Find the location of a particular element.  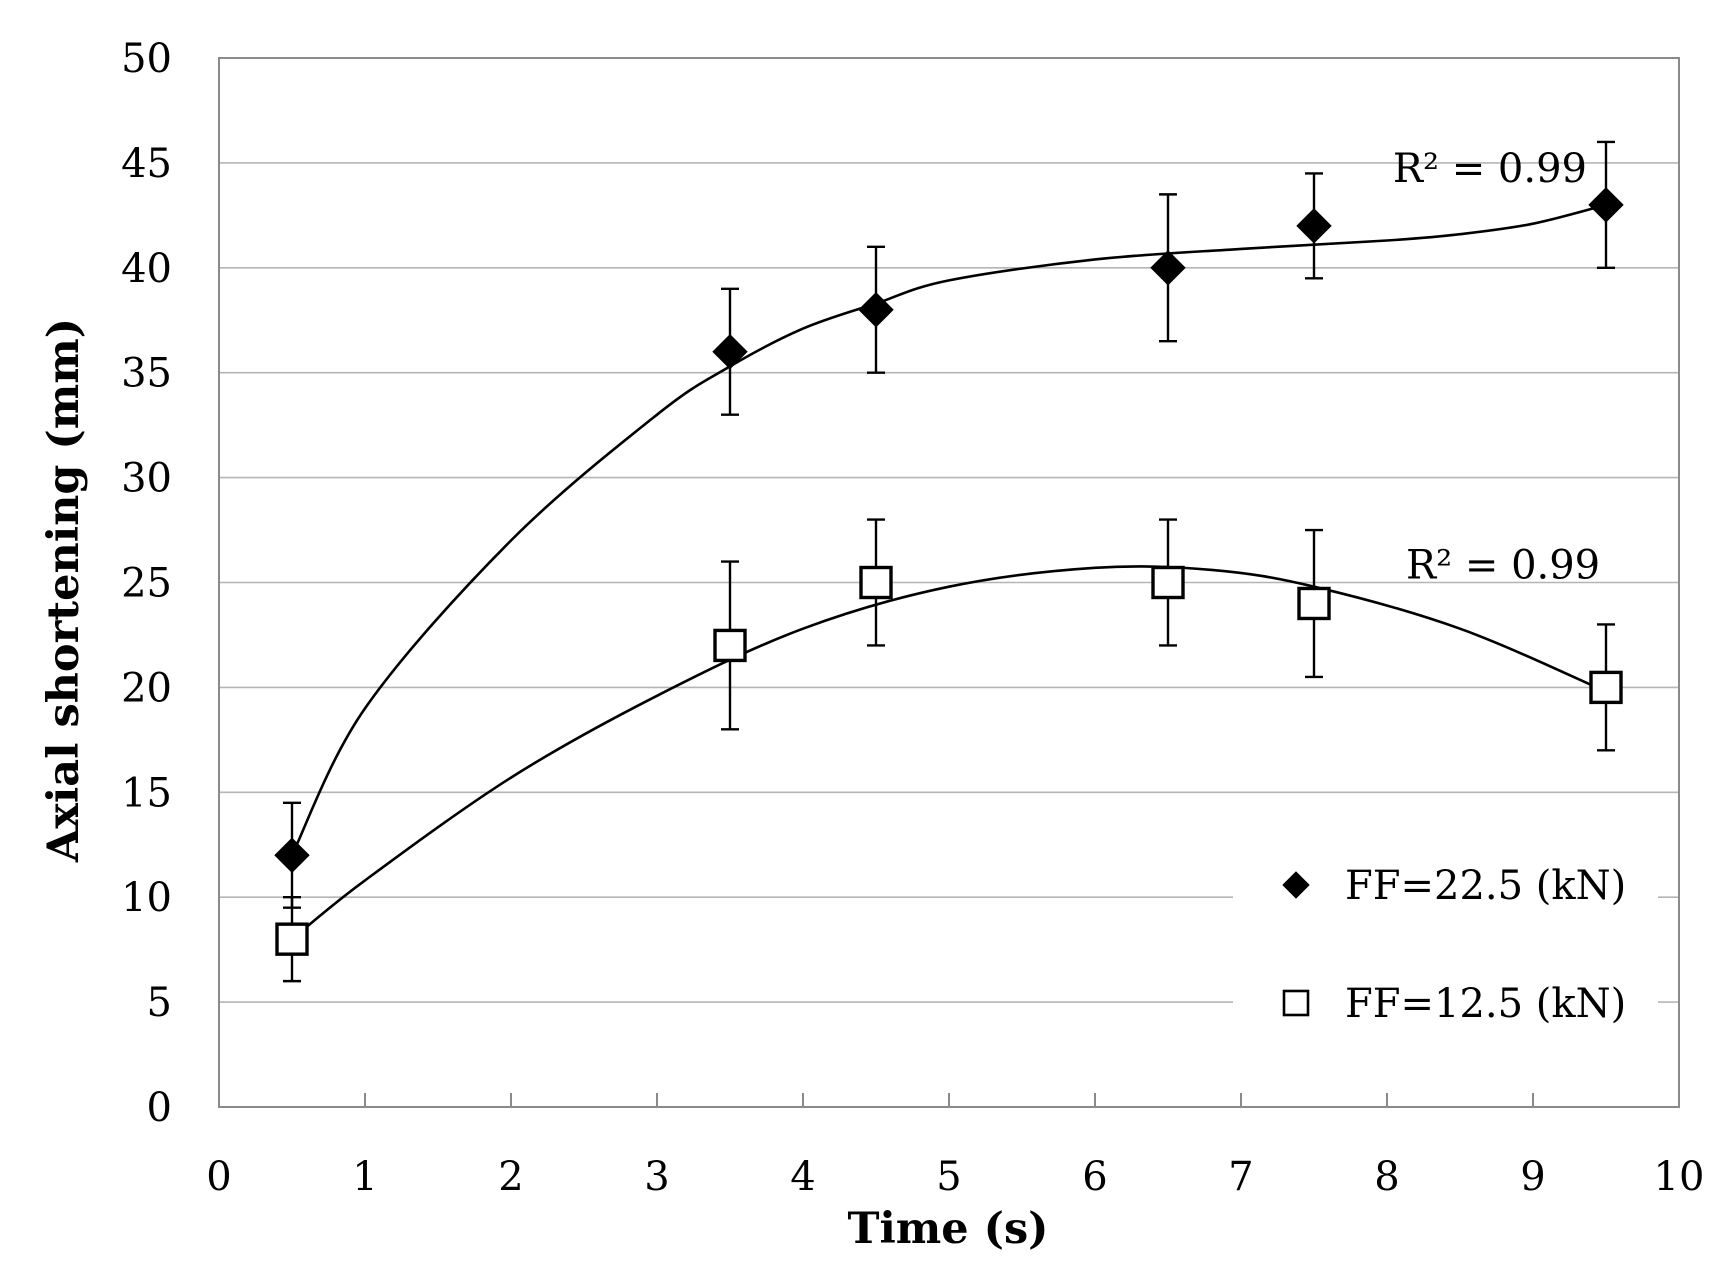

x-tick-label-3: 3 is located at coordinates (656, 1177).